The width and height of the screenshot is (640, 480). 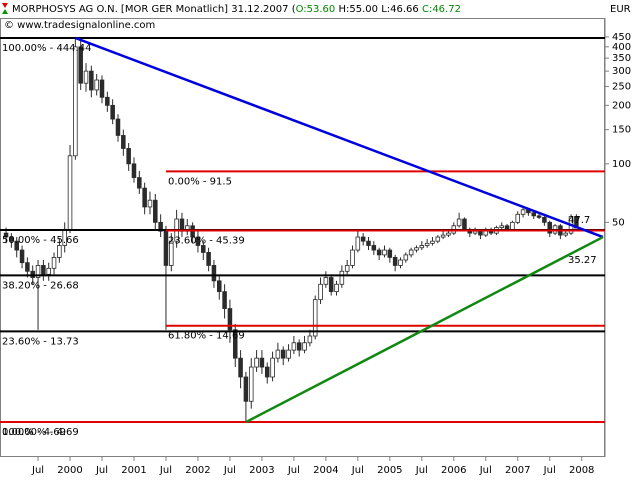 I want to click on y-tick-label: 450, so click(x=621, y=37).